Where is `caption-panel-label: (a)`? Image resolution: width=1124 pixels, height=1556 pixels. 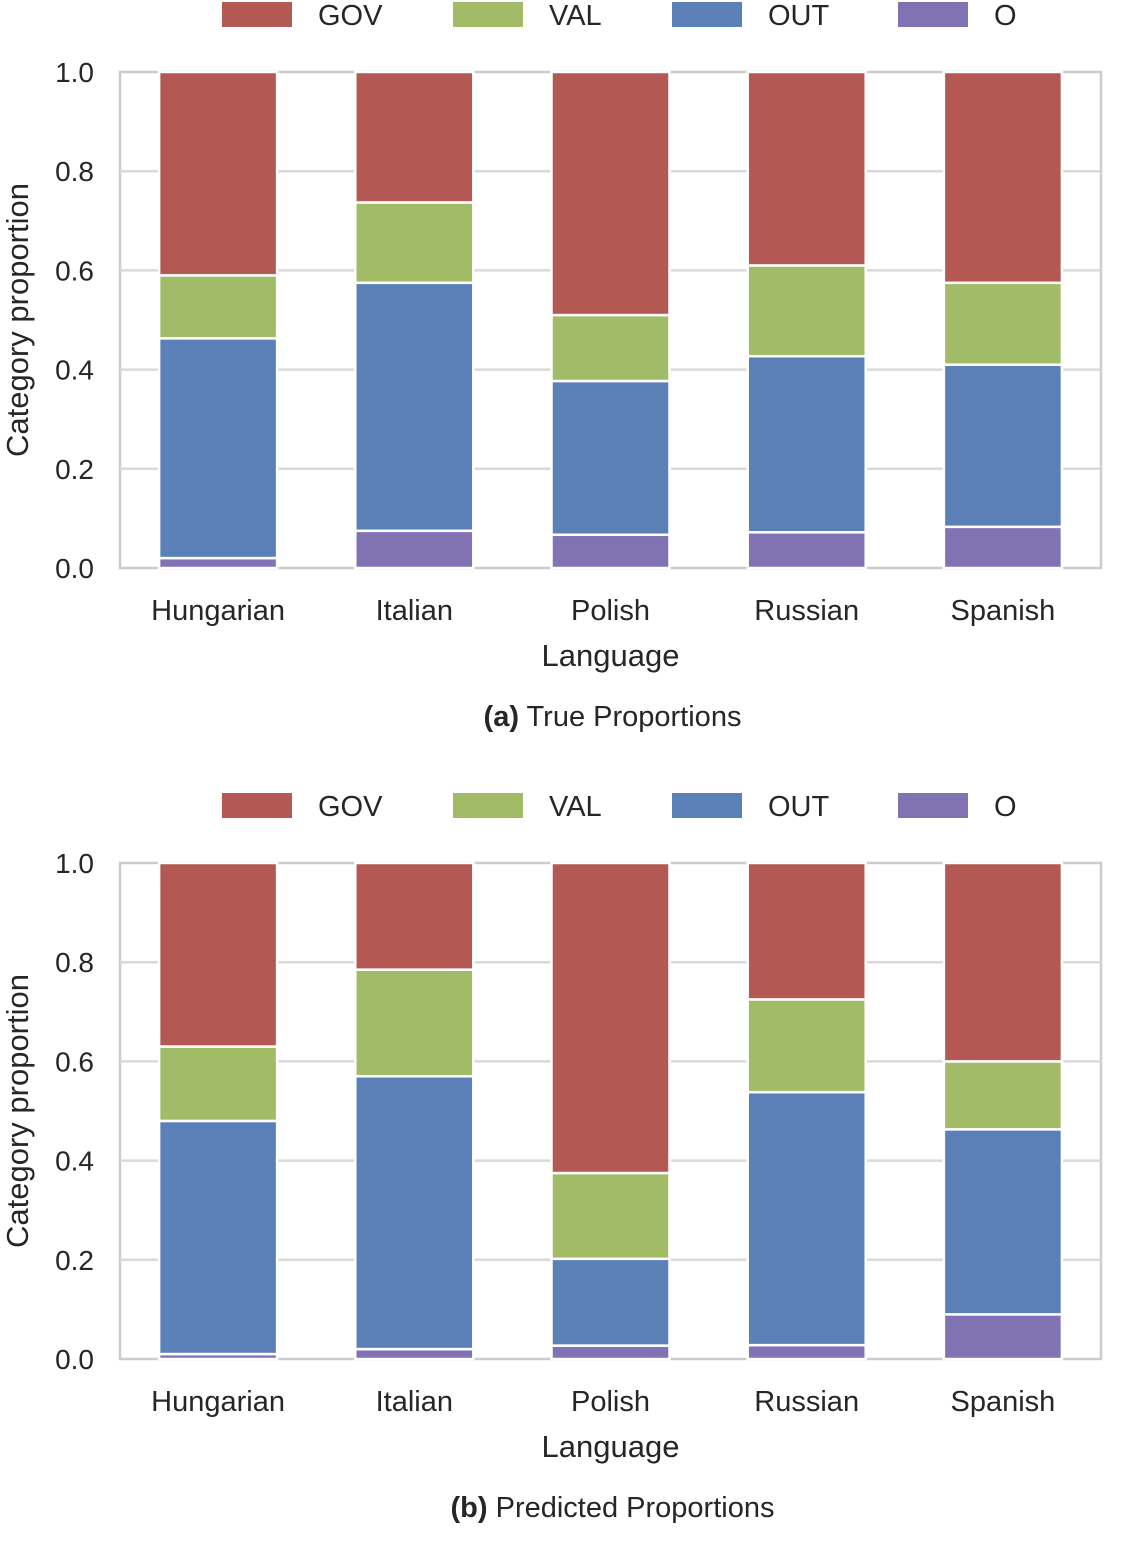
caption-panel-label: (a) is located at coordinates (501, 717).